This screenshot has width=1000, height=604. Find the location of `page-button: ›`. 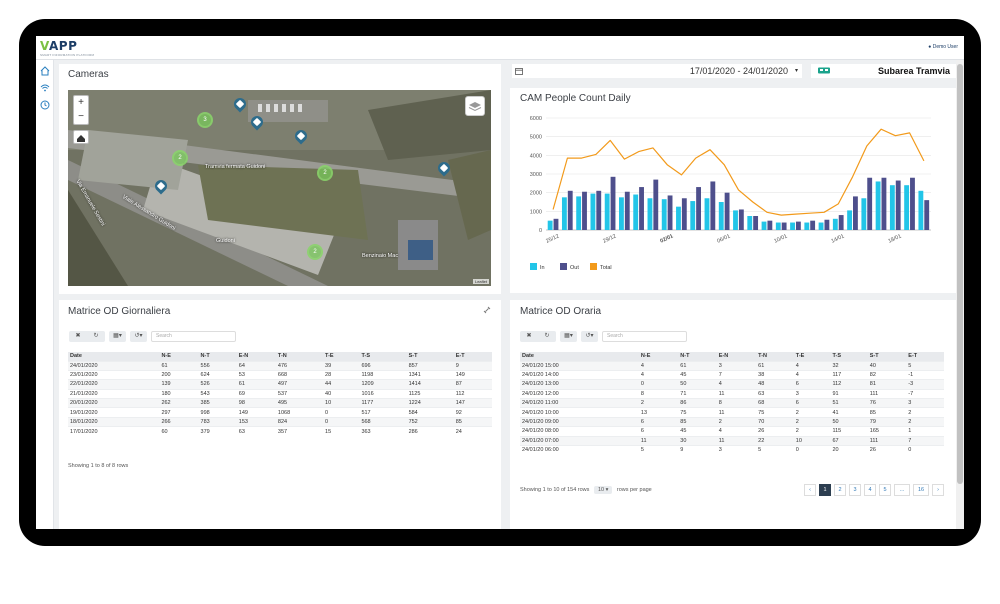

page-button: › is located at coordinates (938, 490).